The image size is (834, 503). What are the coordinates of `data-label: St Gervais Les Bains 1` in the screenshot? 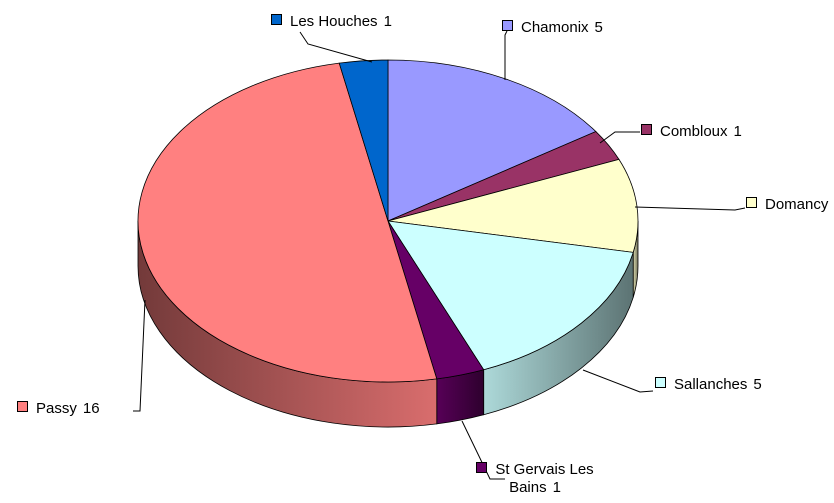 It's located at (535, 479).